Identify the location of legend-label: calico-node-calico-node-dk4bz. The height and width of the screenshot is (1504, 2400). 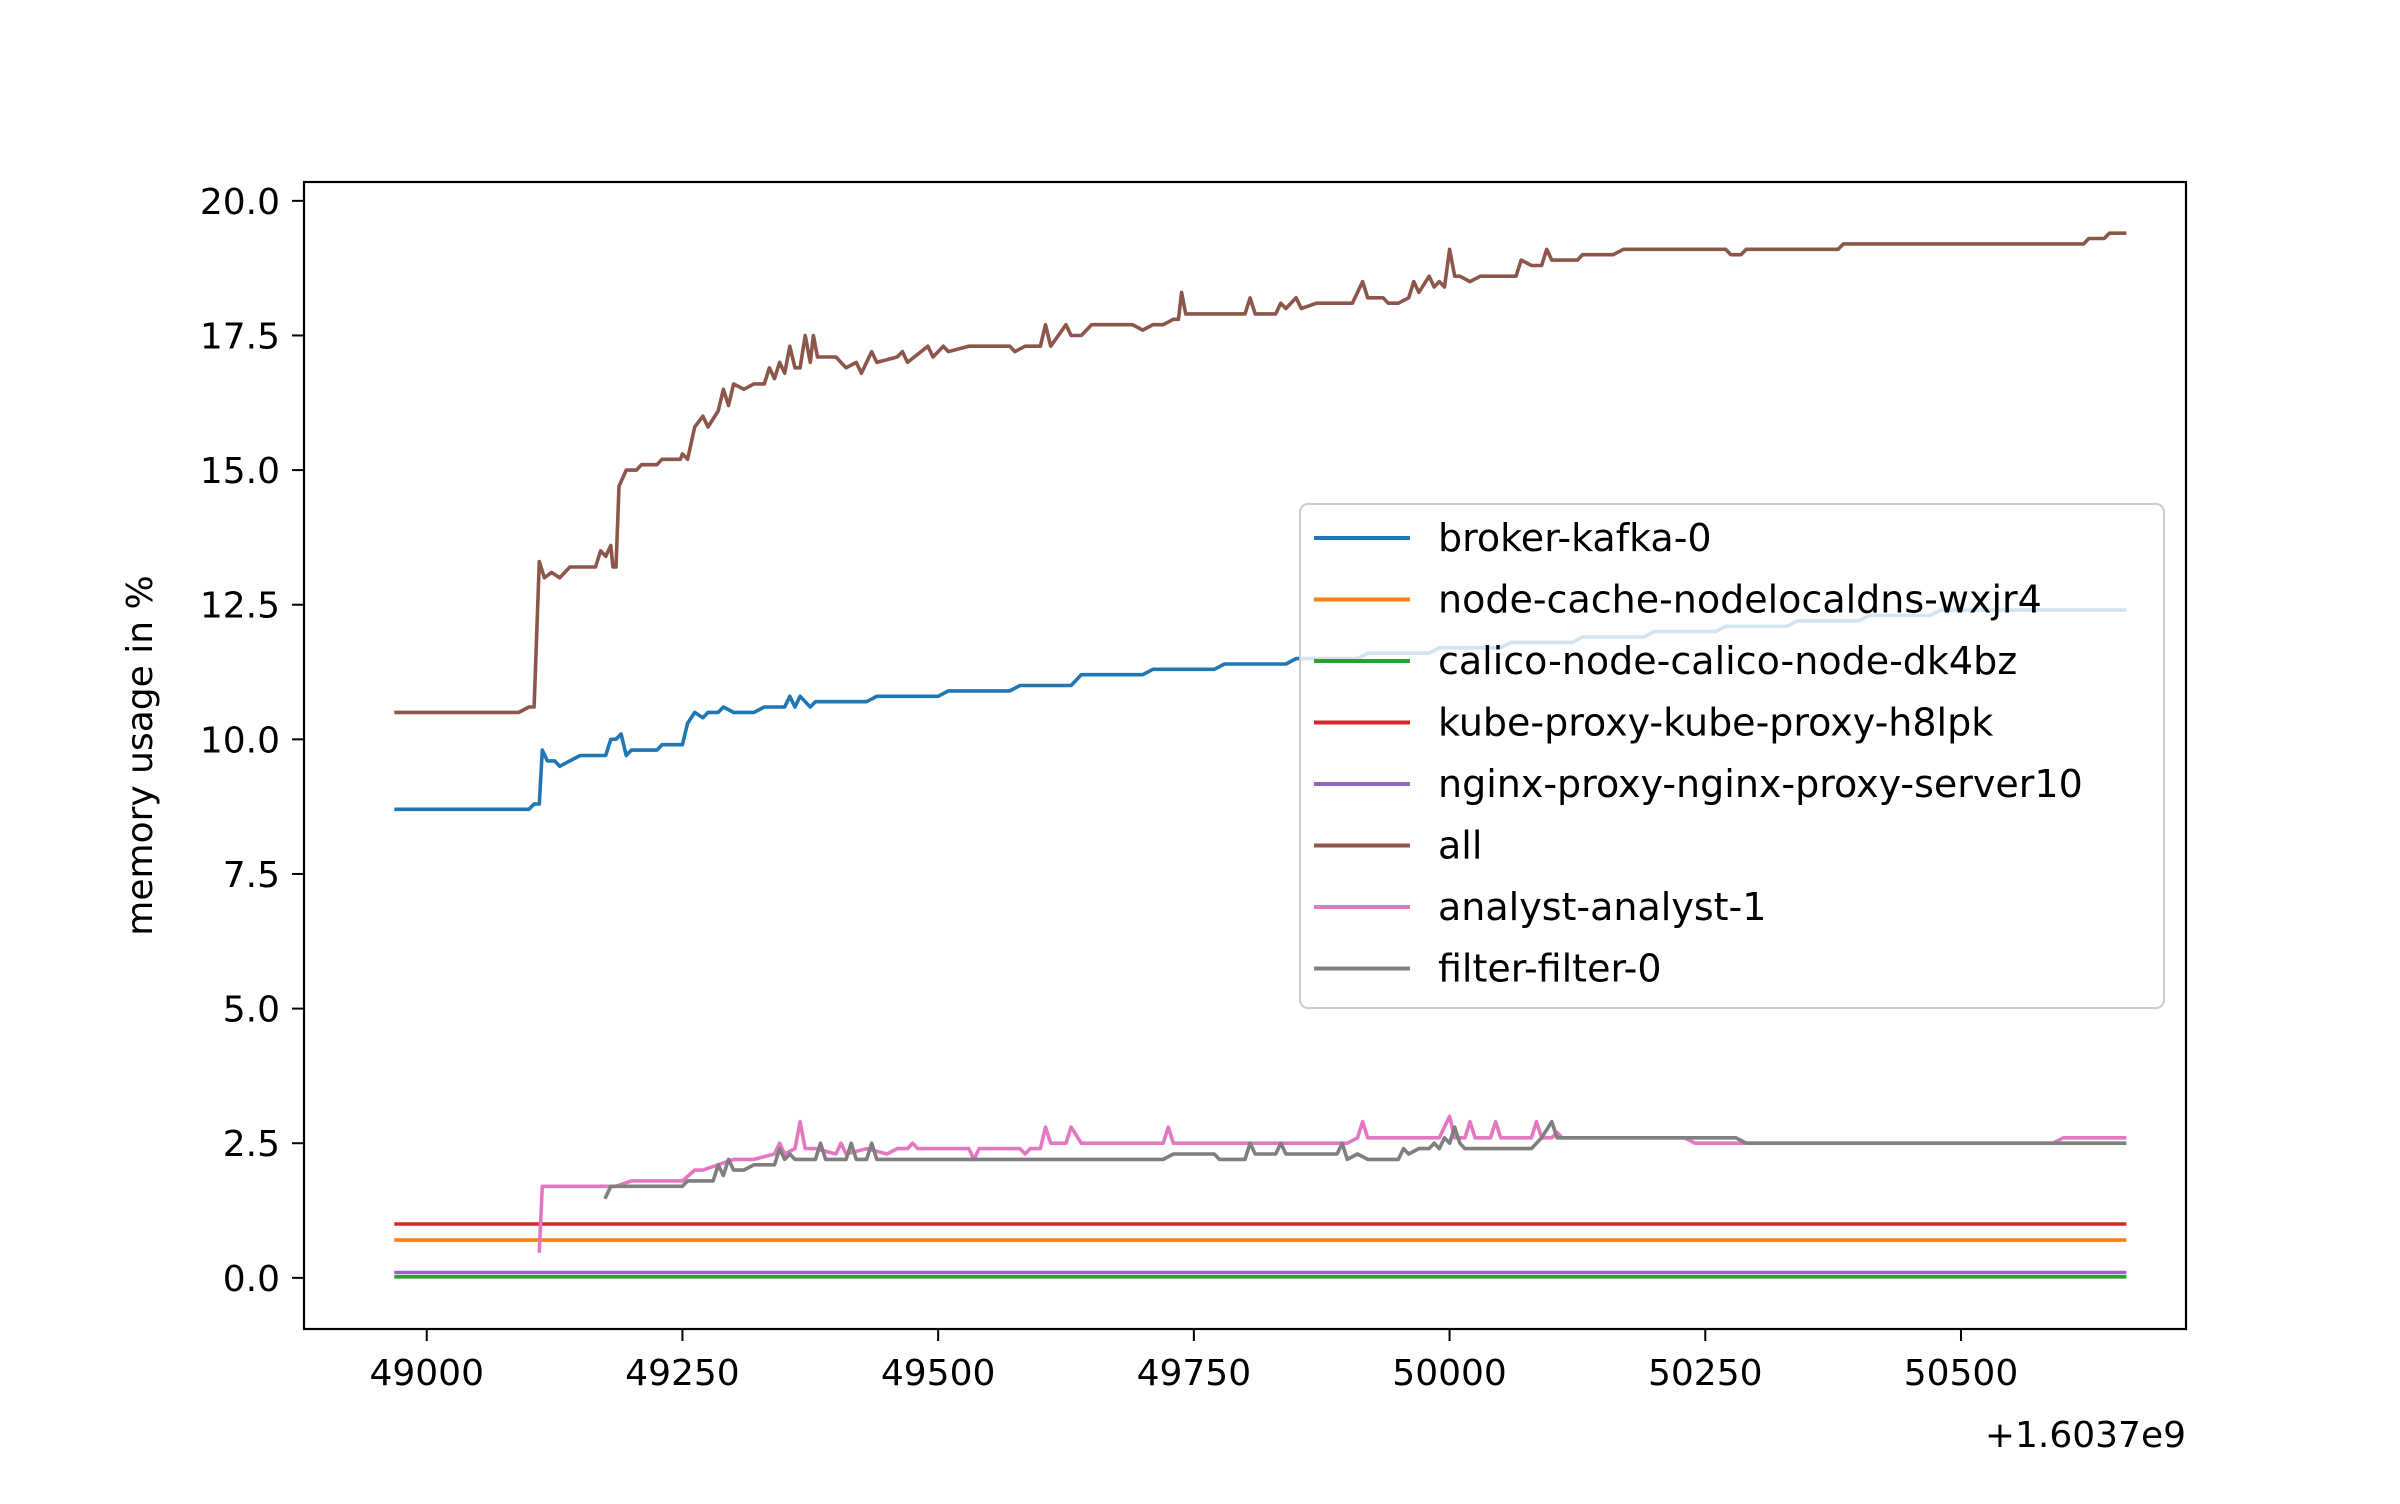
(1727, 661).